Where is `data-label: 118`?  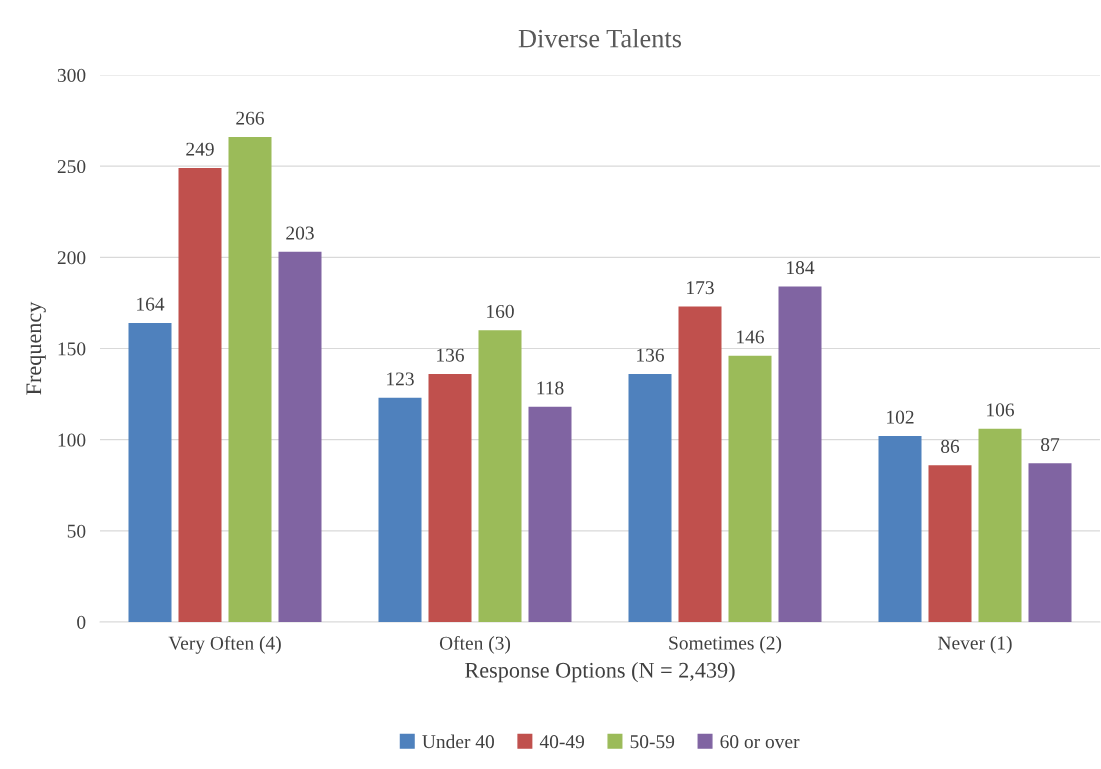 data-label: 118 is located at coordinates (550, 388).